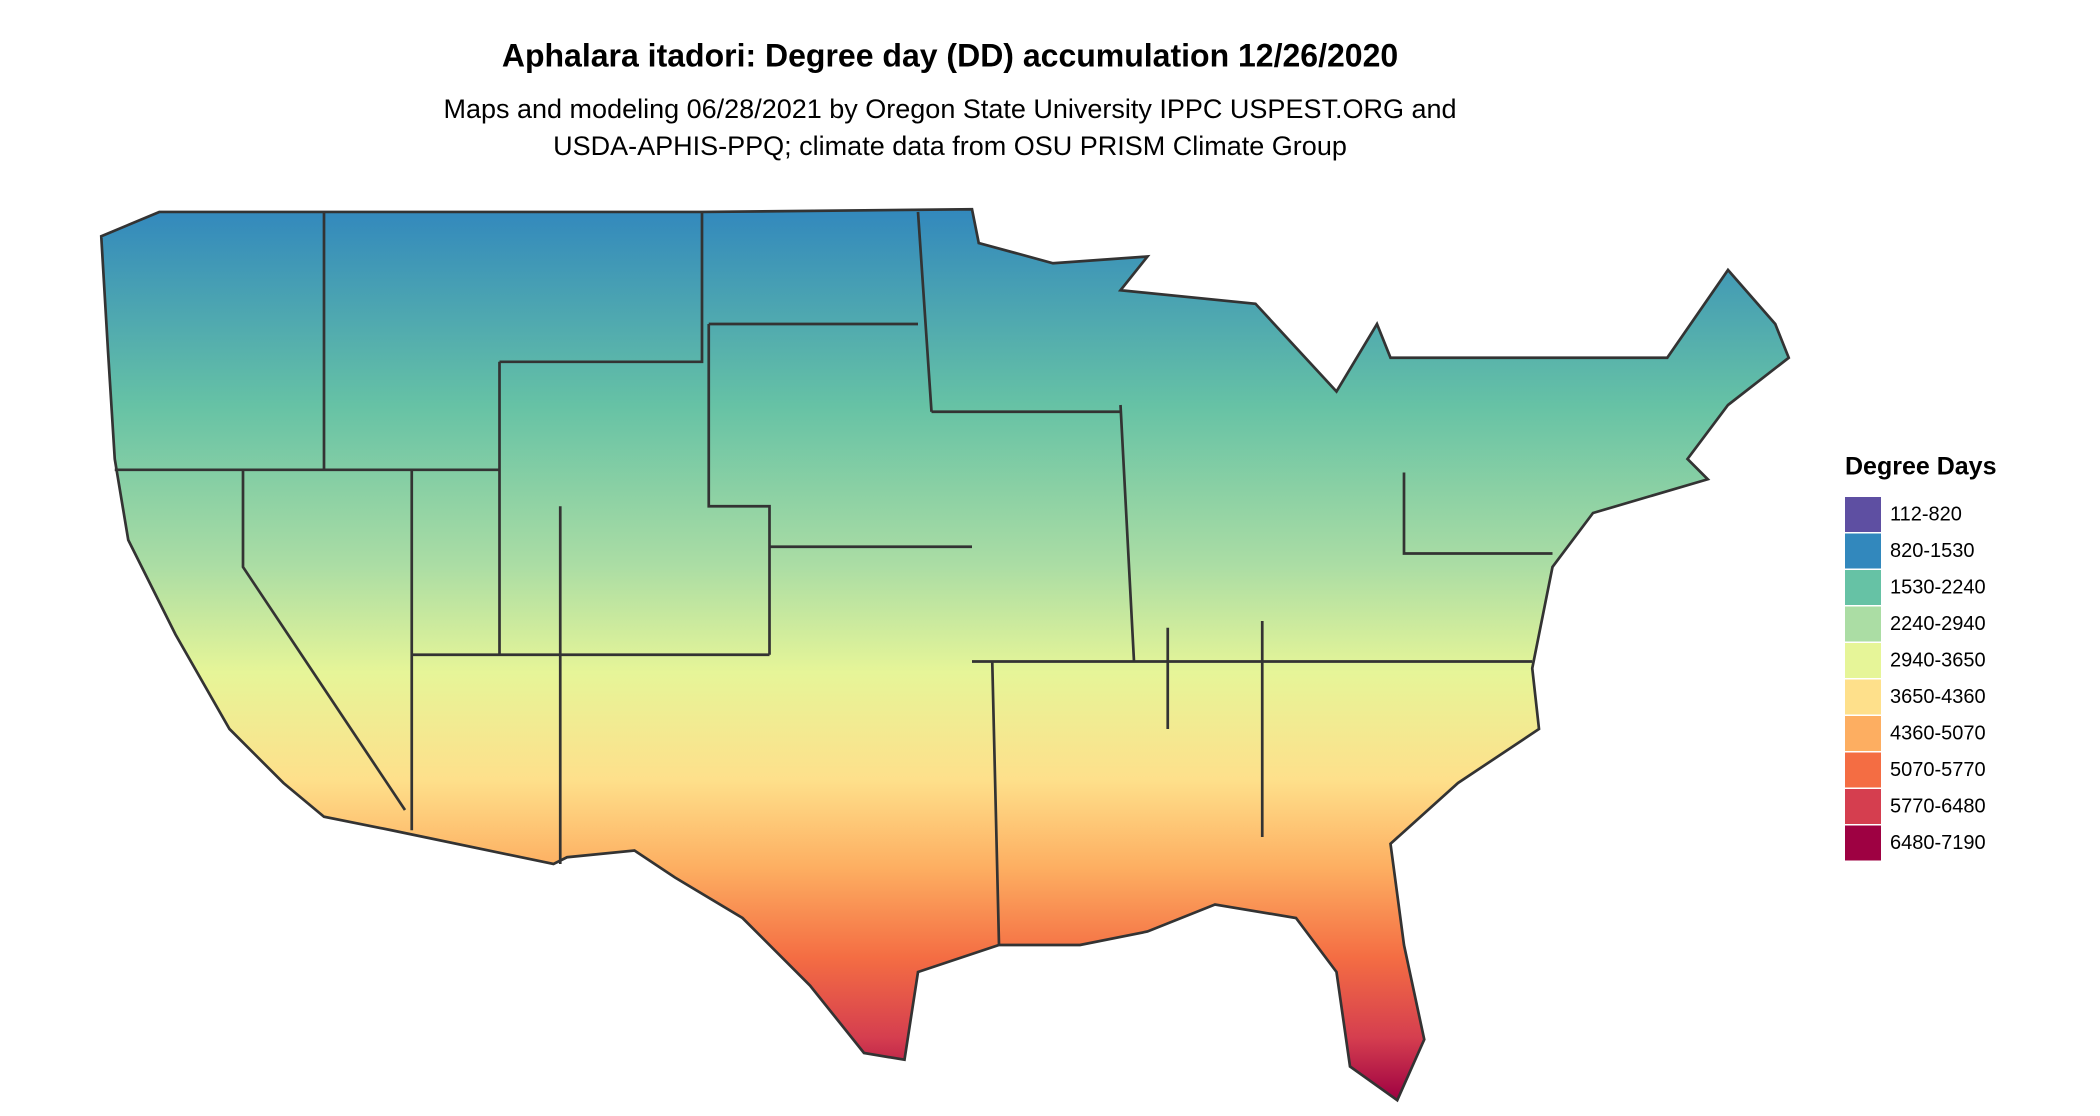 This screenshot has height=1116, width=2100. What do you see at coordinates (1938, 624) in the screenshot?
I see `legend-label: 2240-2940` at bounding box center [1938, 624].